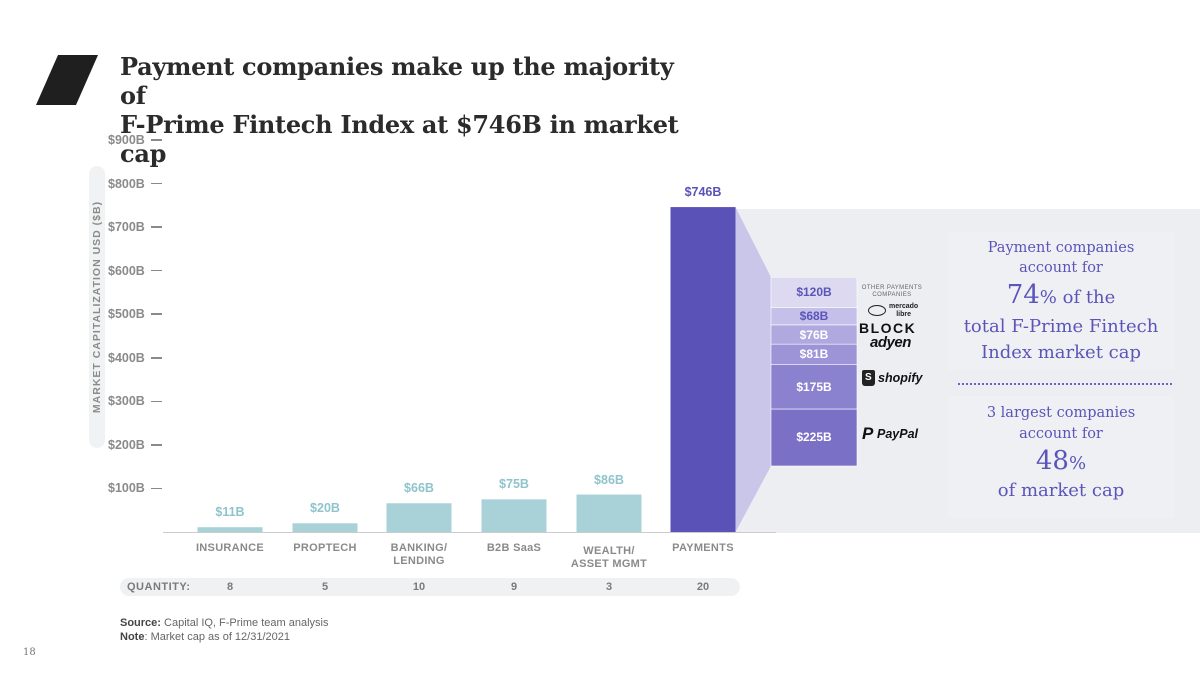 Image resolution: width=1200 pixels, height=675 pixels. I want to click on category-label: INSURANCE, so click(230, 548).